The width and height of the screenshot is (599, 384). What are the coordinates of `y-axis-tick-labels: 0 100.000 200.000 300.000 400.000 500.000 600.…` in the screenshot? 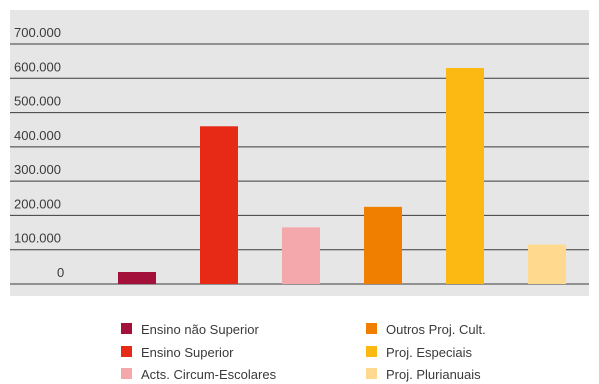 It's located at (39, 152).